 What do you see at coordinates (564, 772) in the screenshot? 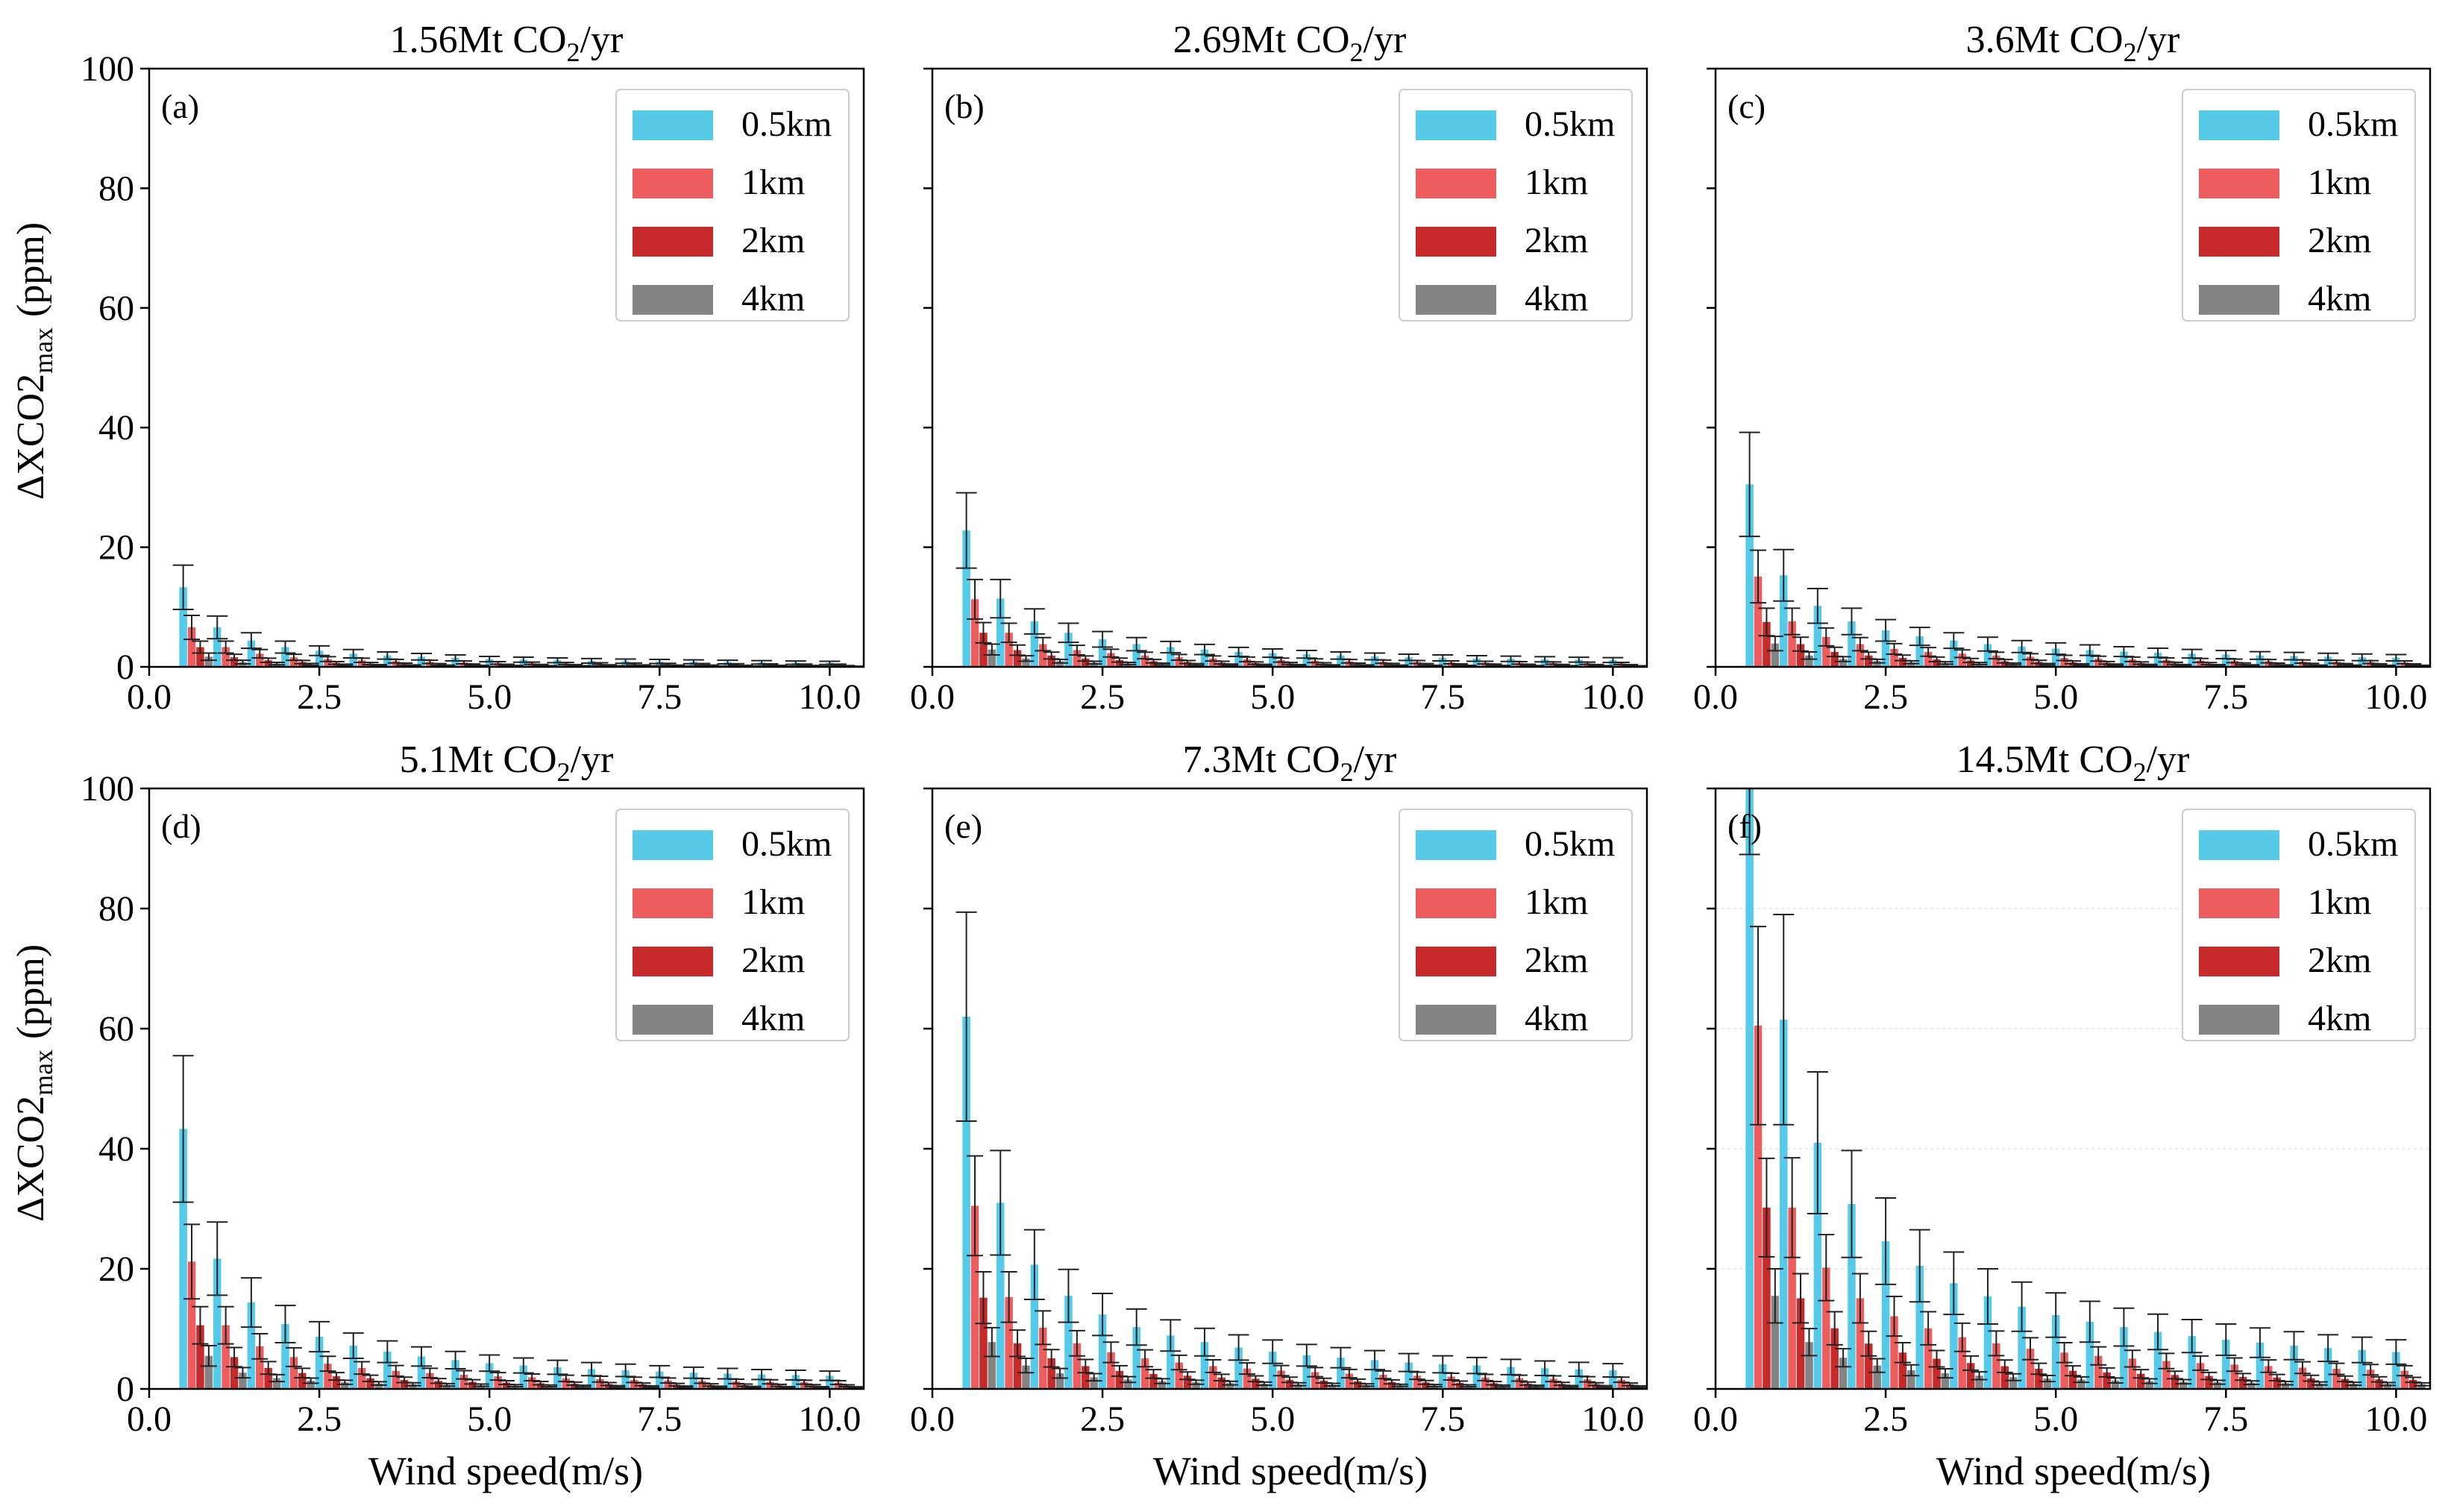
I see `title-subscript: 2` at bounding box center [564, 772].